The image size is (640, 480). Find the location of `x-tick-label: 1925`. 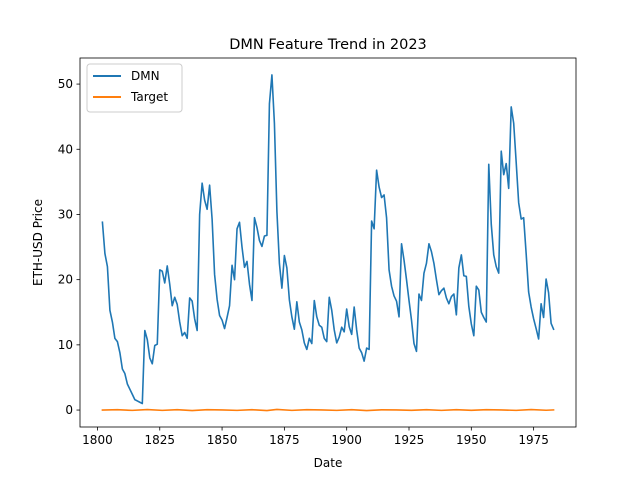

x-tick-label: 1925 is located at coordinates (409, 440).